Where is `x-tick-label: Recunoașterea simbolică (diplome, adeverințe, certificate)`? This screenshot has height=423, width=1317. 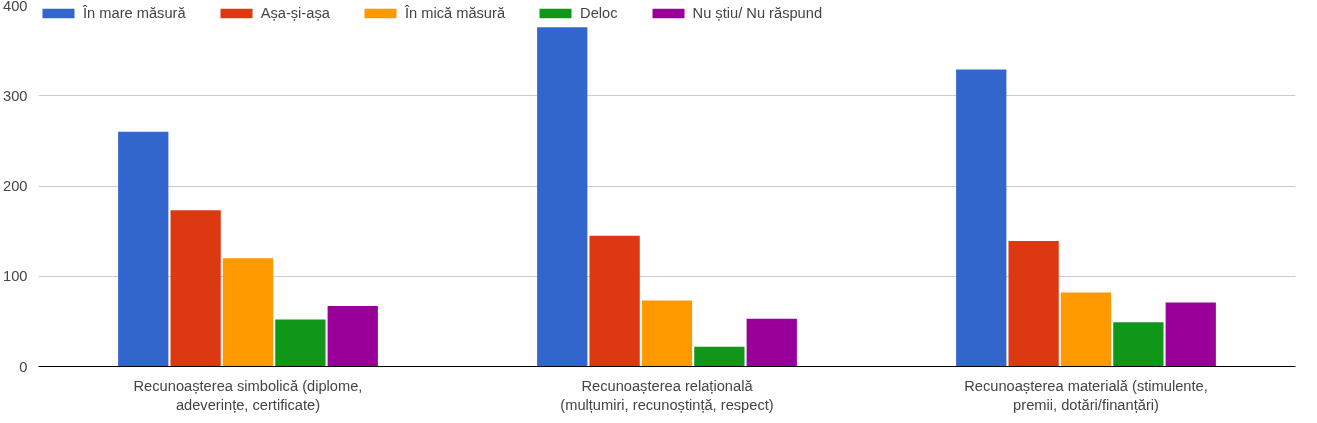 x-tick-label: Recunoașterea simbolică (diplome, adeverințe, certificate) is located at coordinates (248, 395).